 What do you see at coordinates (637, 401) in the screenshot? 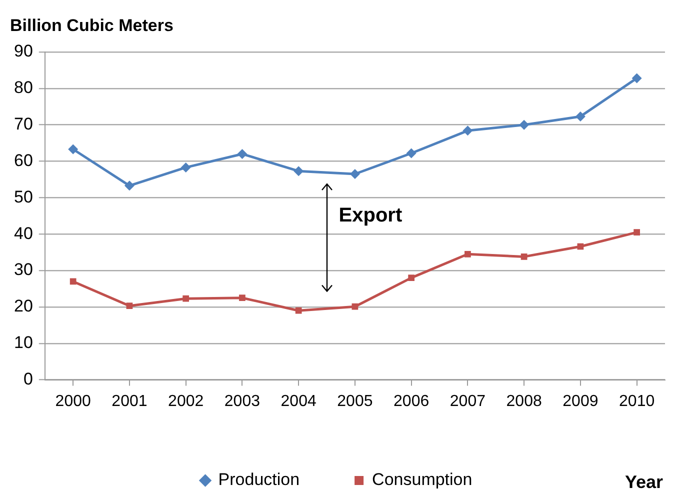
I see `x-tick-label: 2010` at bounding box center [637, 401].